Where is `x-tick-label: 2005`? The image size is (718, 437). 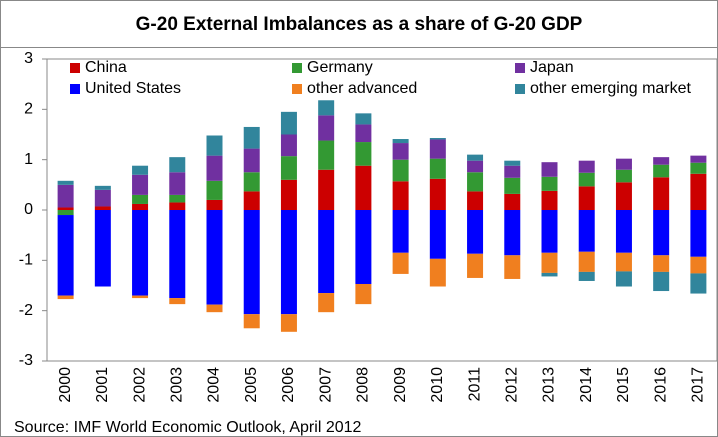
x-tick-label: 2005 is located at coordinates (251, 385).